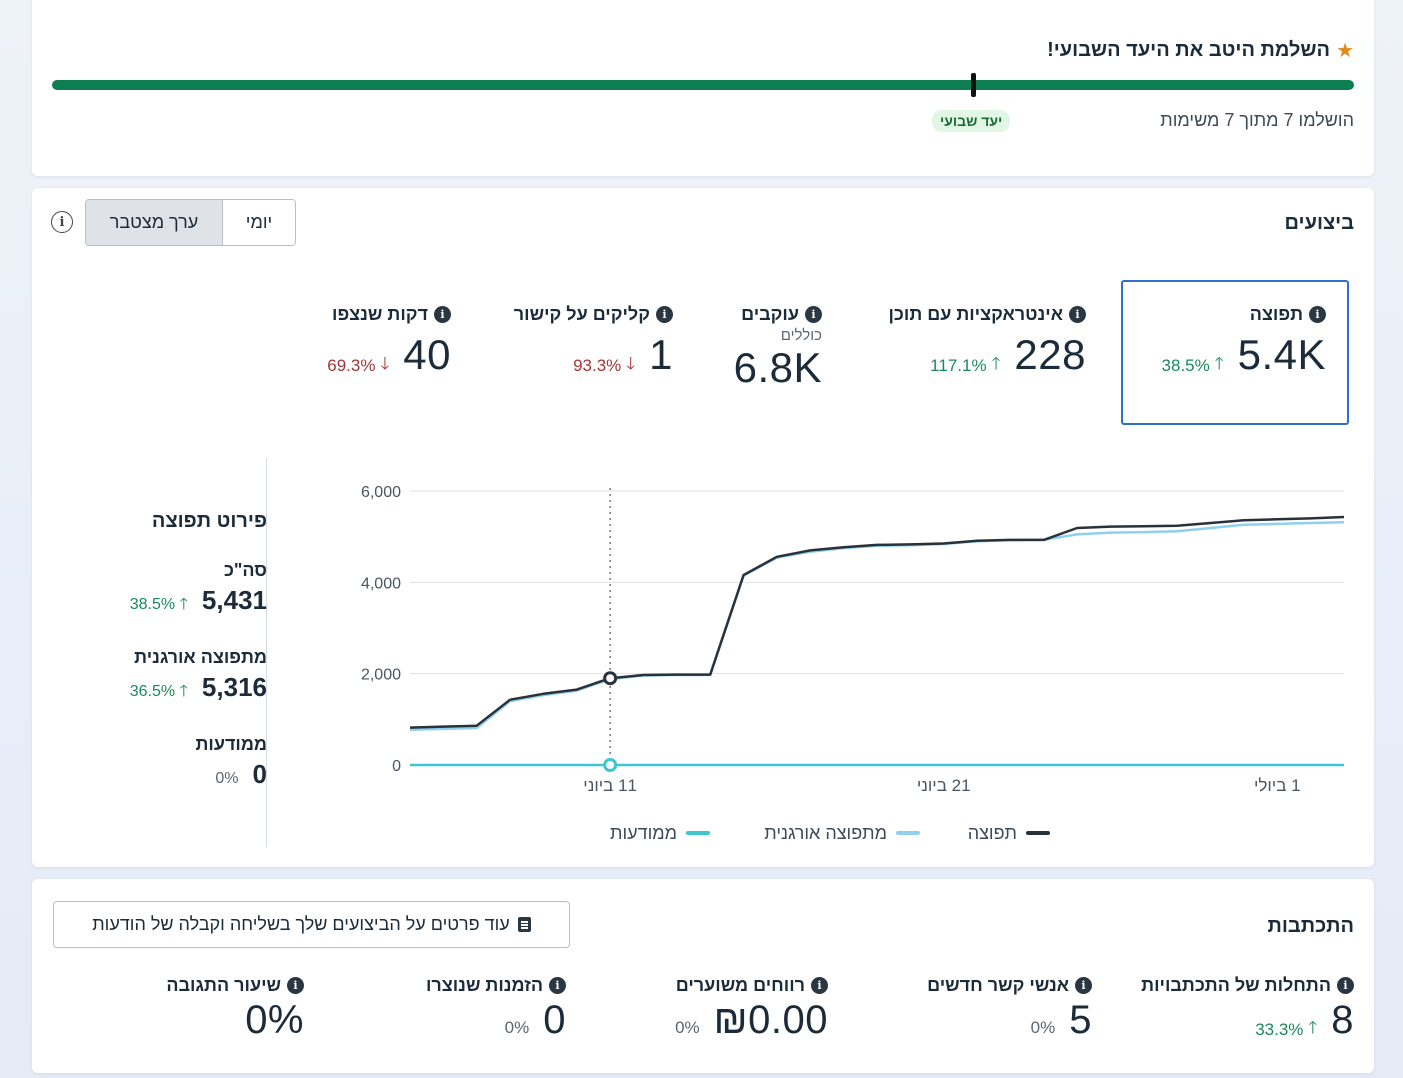  Describe the element at coordinates (234, 687) in the screenshot. I see `breakdown-value: 5,316` at that location.